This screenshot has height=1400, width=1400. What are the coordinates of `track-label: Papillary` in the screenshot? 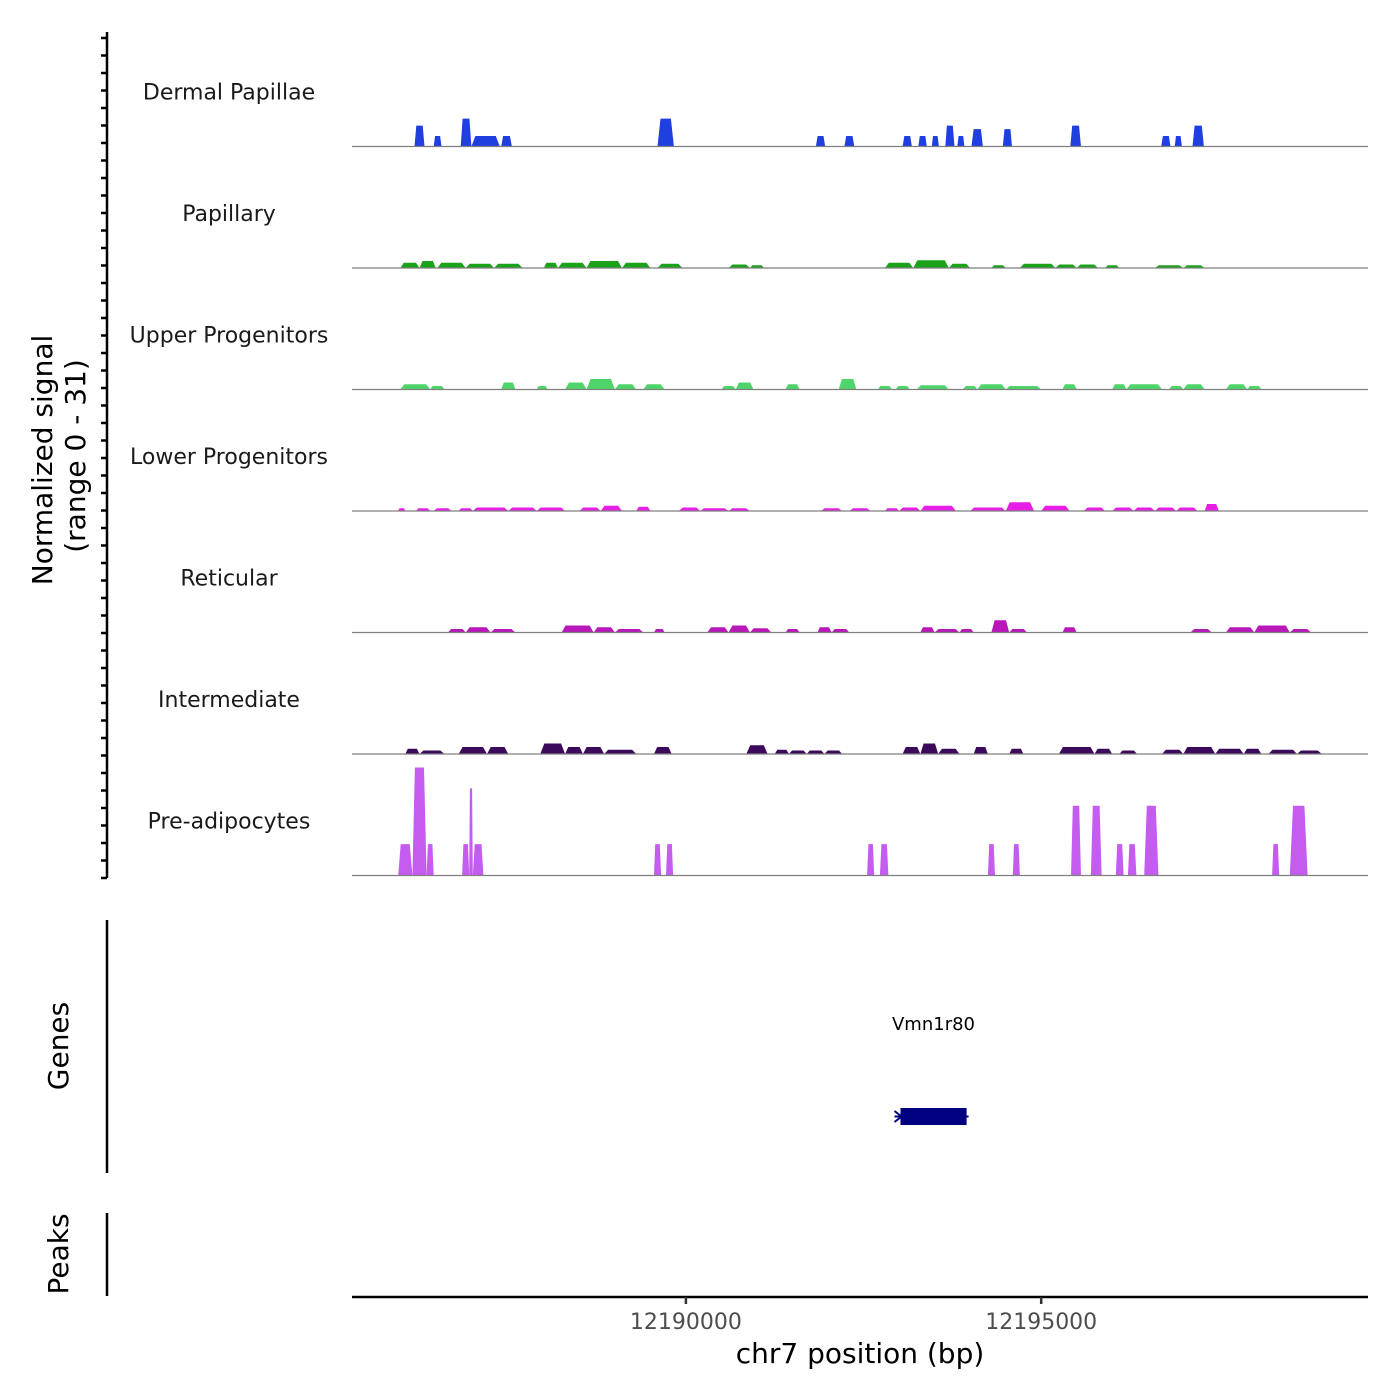 It's located at (229, 214).